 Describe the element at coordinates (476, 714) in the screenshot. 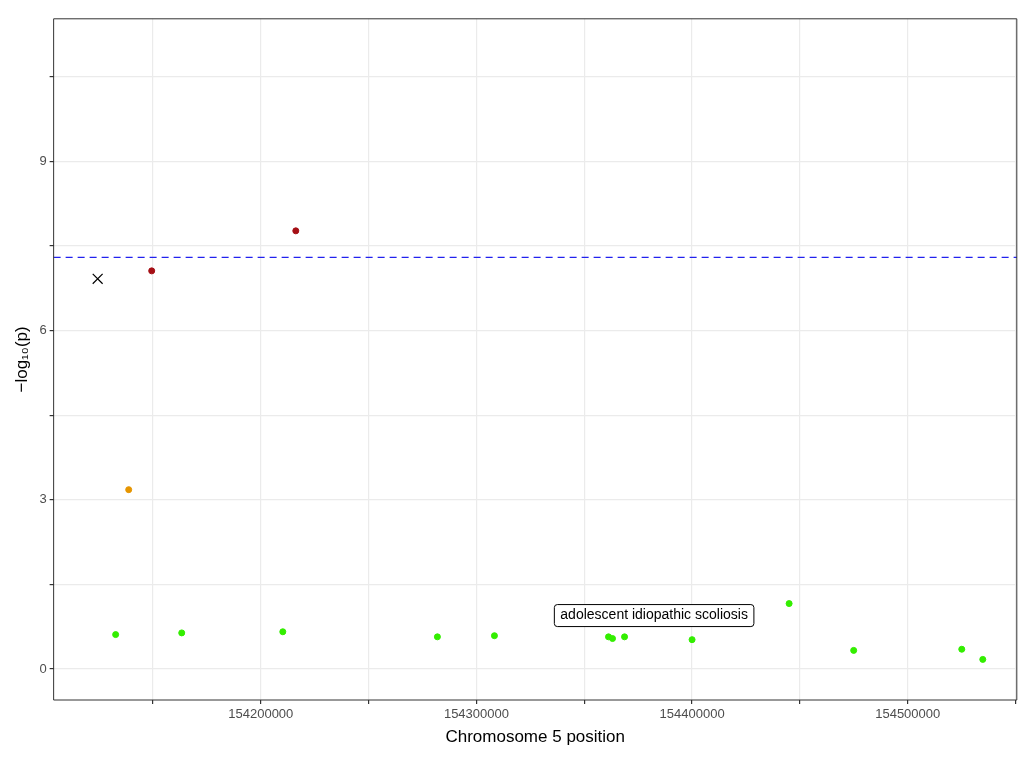

I see `x-tick-label: 154300000` at that location.